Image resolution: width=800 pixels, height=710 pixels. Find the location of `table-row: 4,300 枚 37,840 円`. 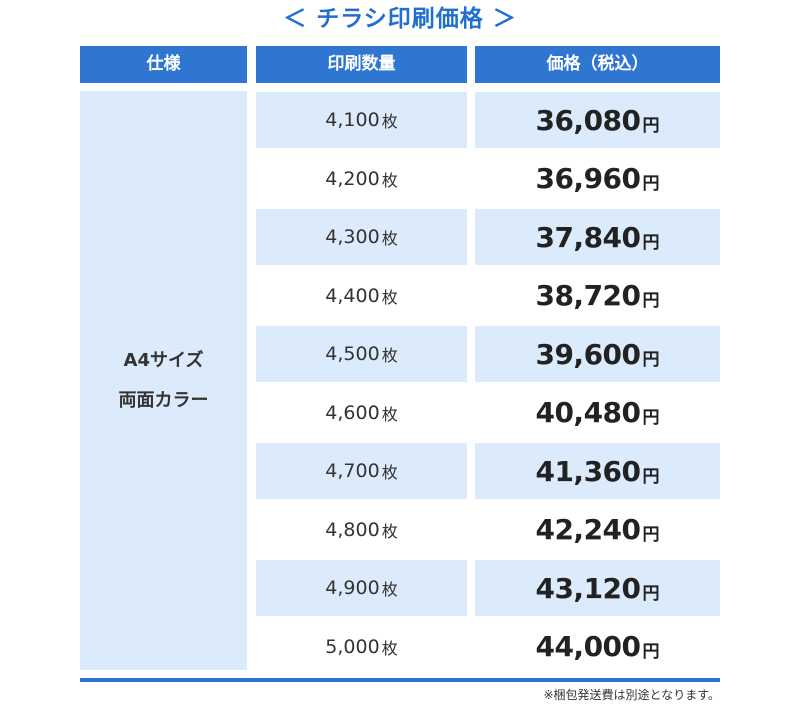

table-row: 4,300 枚 37,840 円 is located at coordinates (488, 237).